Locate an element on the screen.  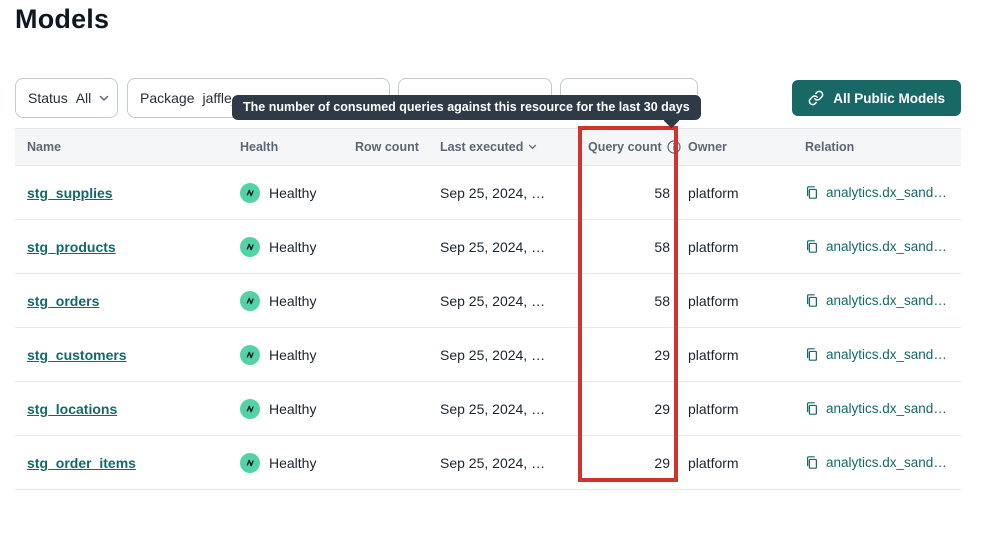
package-filter-value: jaffle_ is located at coordinates (221, 98).